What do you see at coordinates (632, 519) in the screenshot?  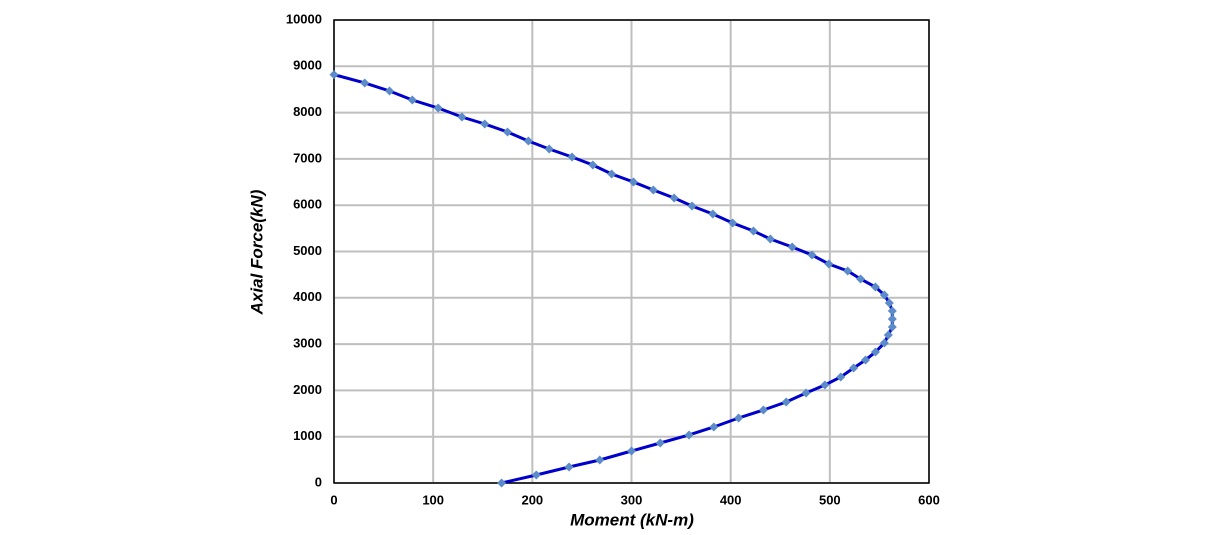 I see `x-axis-title: Moment (kN-m)` at bounding box center [632, 519].